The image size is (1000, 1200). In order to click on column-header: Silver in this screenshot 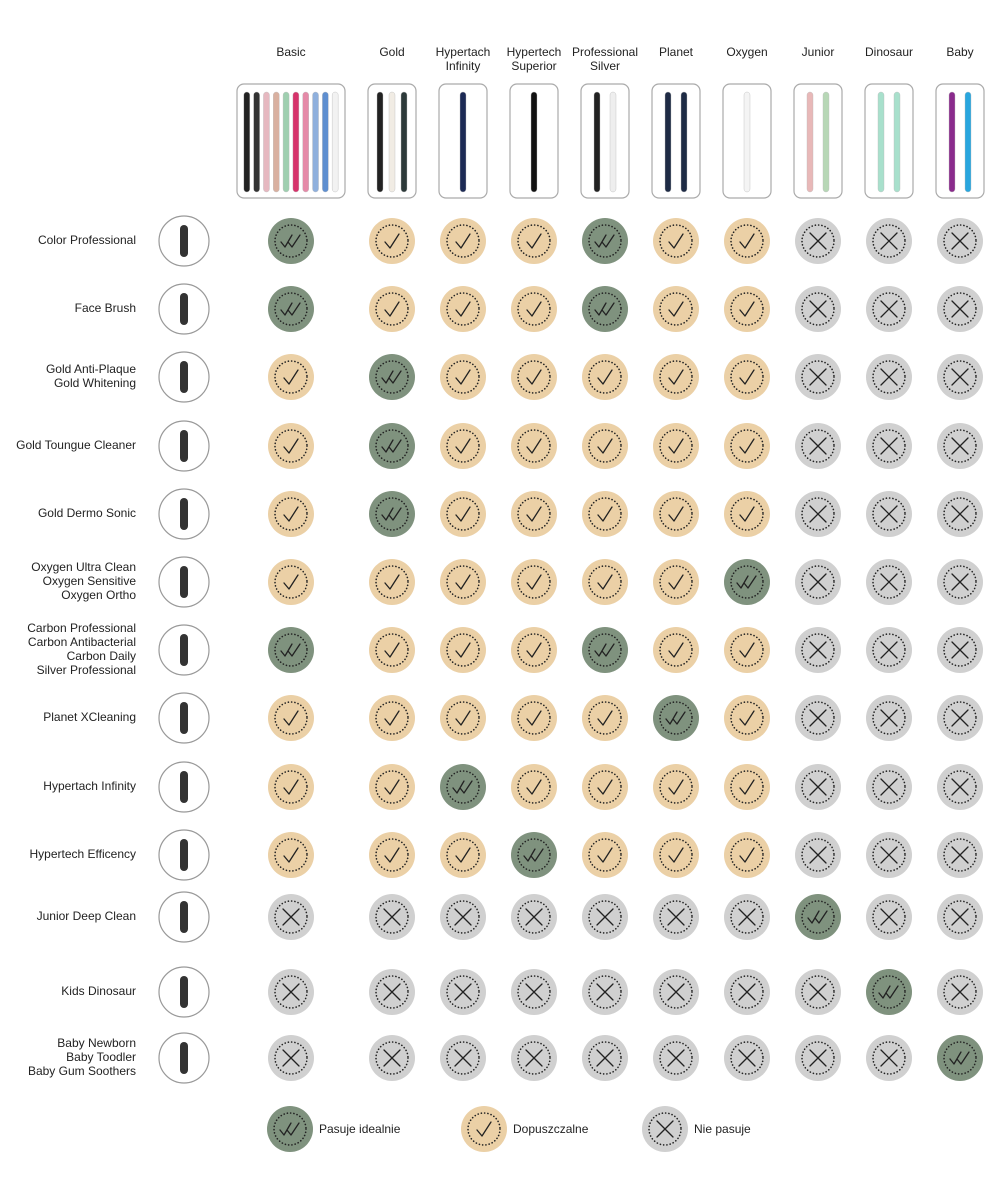, I will do `click(605, 66)`.